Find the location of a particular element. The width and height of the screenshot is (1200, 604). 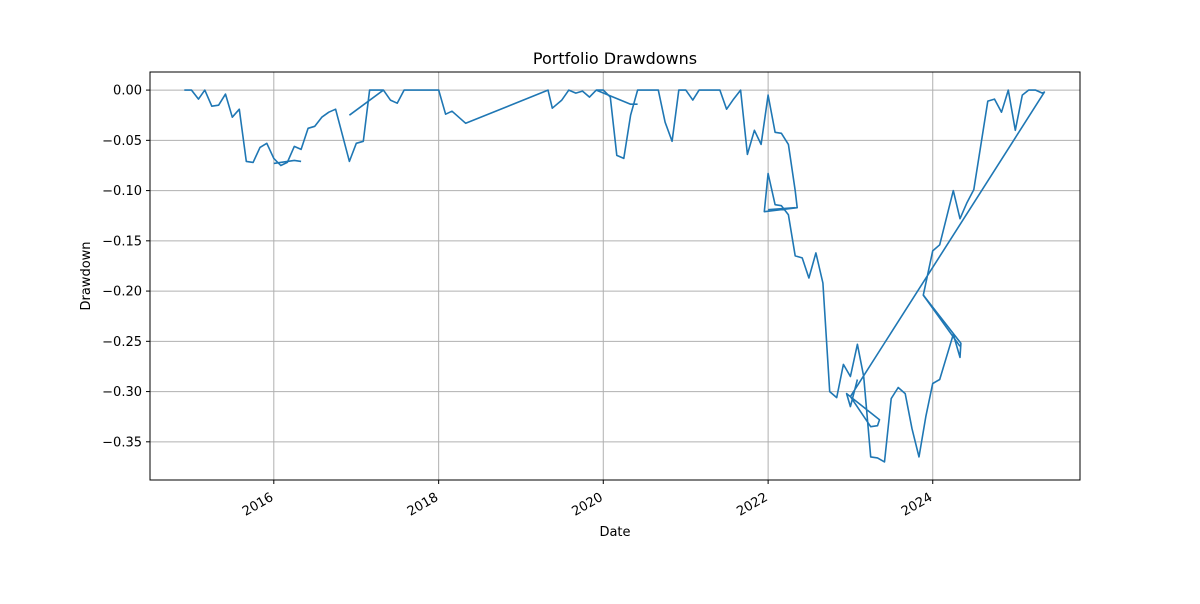

y-axis-label: Drawdown is located at coordinates (86, 275).